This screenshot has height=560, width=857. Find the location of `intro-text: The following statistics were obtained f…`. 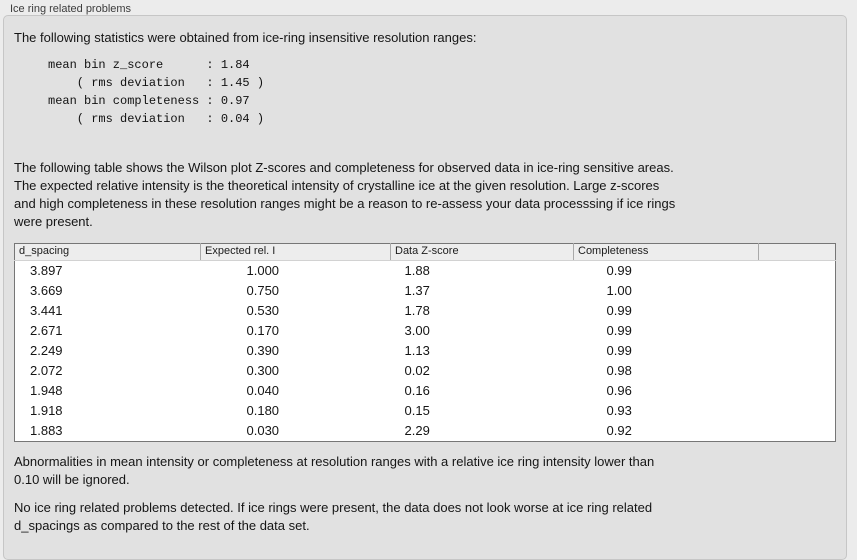

intro-text: The following statistics were obtained f… is located at coordinates (245, 37).